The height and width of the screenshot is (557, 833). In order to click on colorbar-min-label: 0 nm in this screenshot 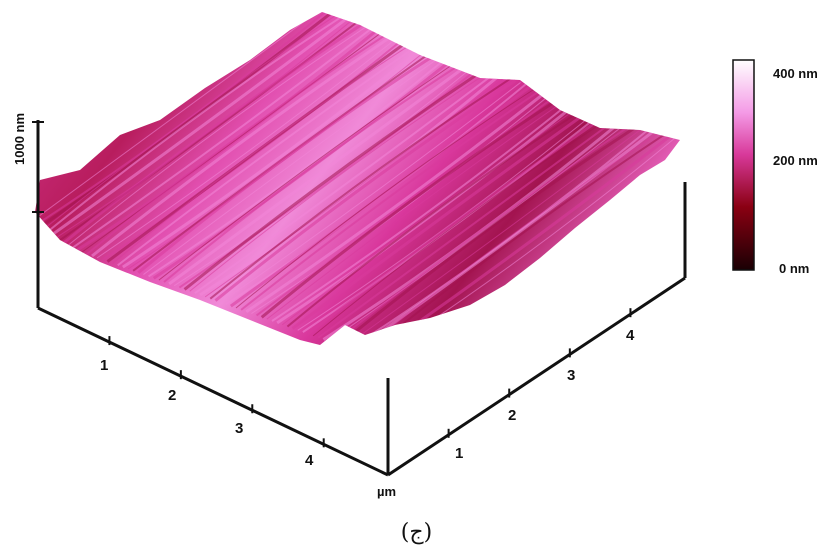, I will do `click(794, 268)`.